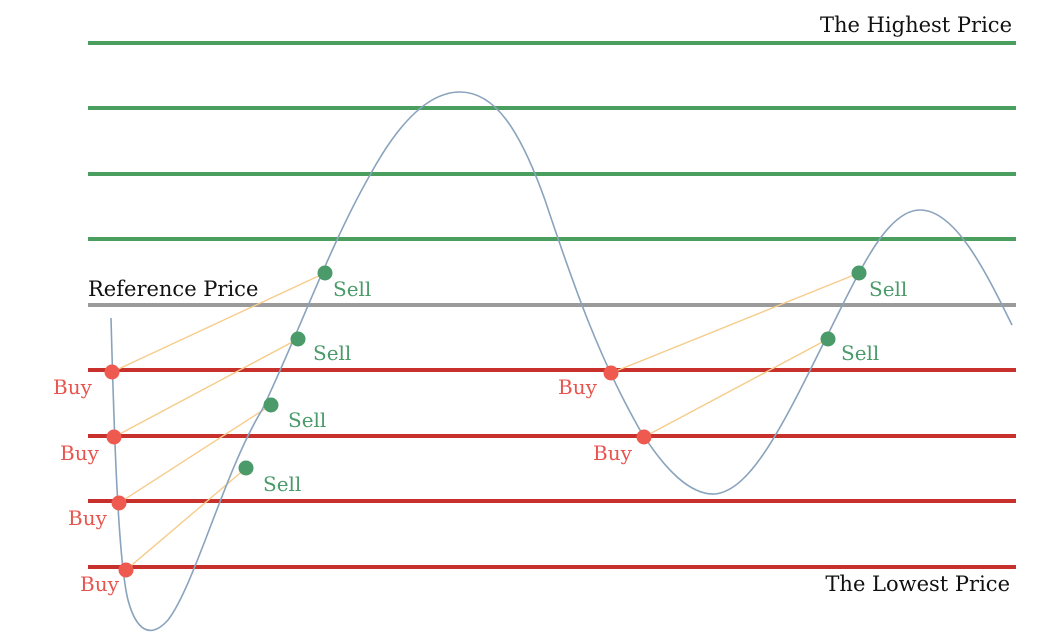 This screenshot has width=1062, height=643. What do you see at coordinates (173, 289) in the screenshot?
I see `reference-price-label: Reference Price` at bounding box center [173, 289].